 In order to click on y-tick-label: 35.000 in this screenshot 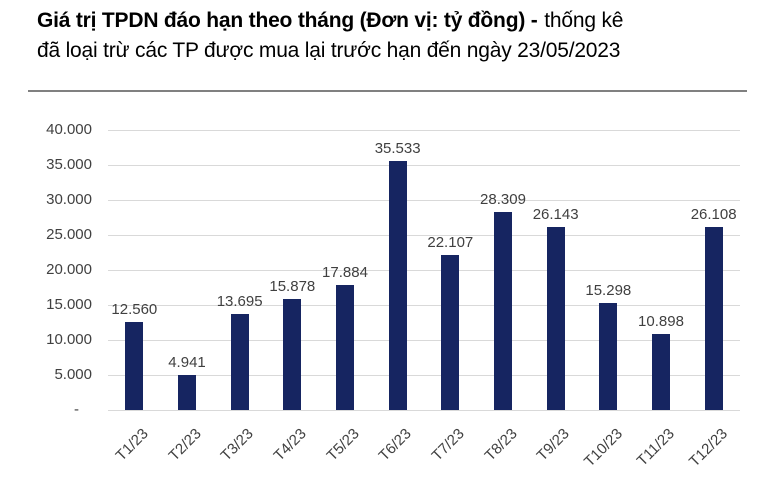, I will do `click(69, 164)`.